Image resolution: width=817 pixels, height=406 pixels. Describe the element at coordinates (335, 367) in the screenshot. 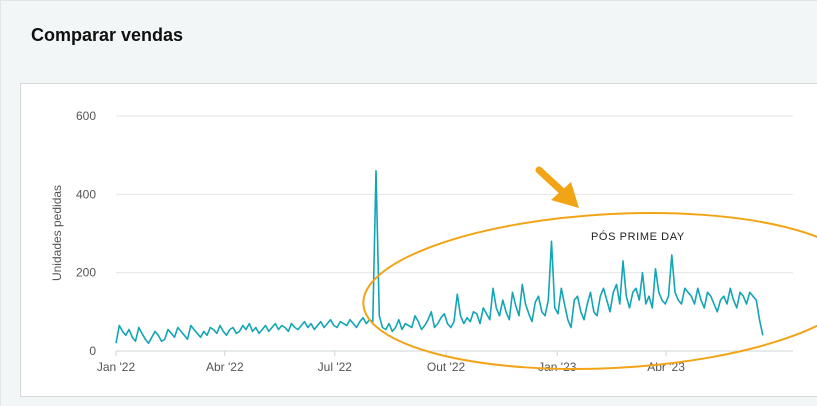

I see `x-tick-label: Jul '22` at that location.